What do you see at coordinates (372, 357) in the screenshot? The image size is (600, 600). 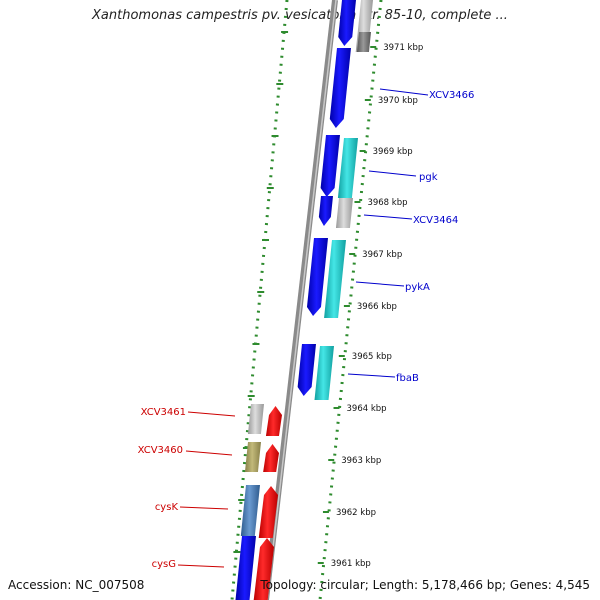 I see `scale-tick-label: 3965 kbp` at bounding box center [372, 357].